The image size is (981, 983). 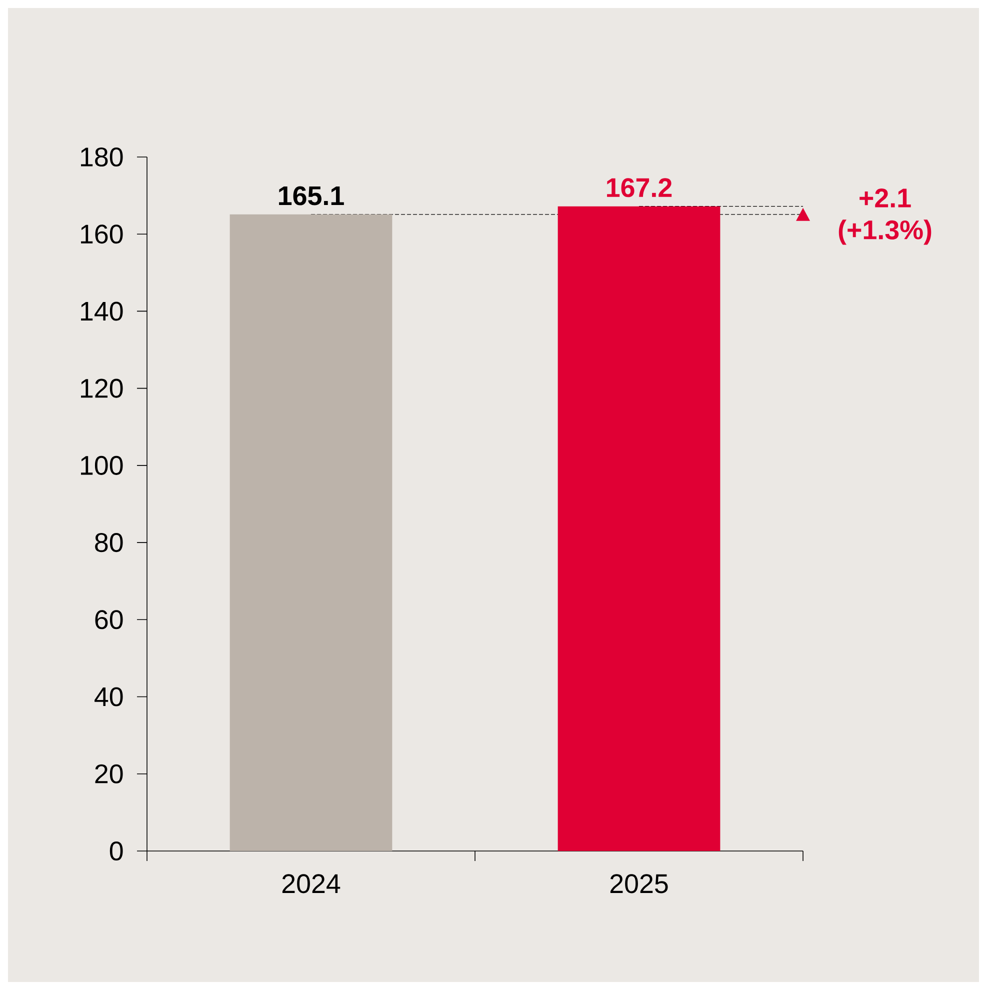 What do you see at coordinates (639, 188) in the screenshot?
I see `data-label: 167.2` at bounding box center [639, 188].